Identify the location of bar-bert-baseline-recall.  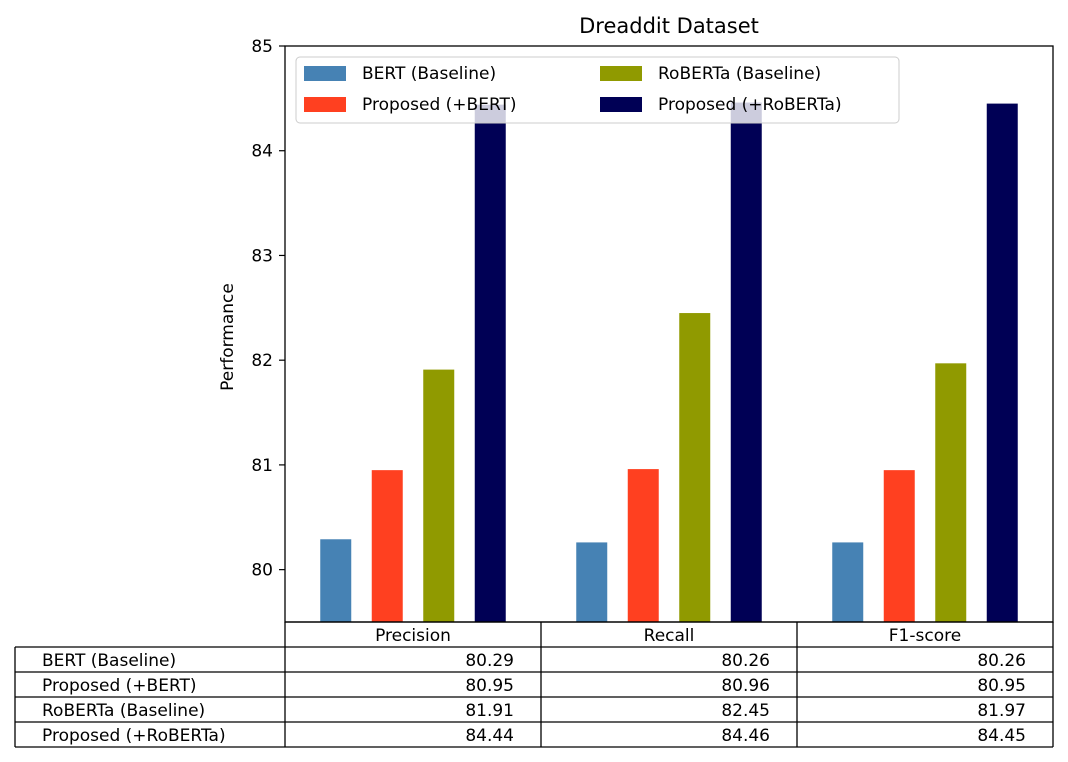
(592, 582).